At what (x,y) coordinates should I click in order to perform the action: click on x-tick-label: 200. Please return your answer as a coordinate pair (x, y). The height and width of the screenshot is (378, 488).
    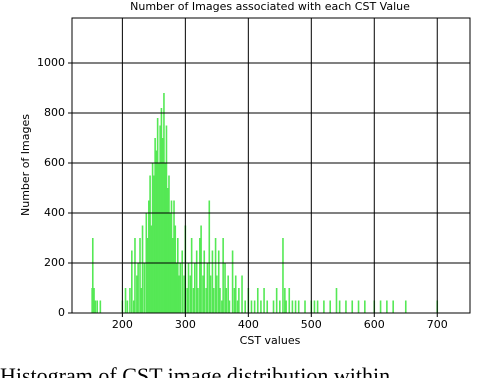
    Looking at the image, I should click on (122, 324).